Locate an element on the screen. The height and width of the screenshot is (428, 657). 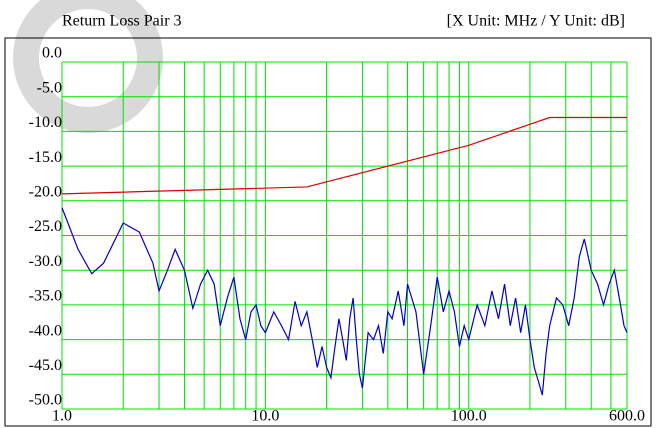
y-tick-label: -10.0 is located at coordinates (45, 122).